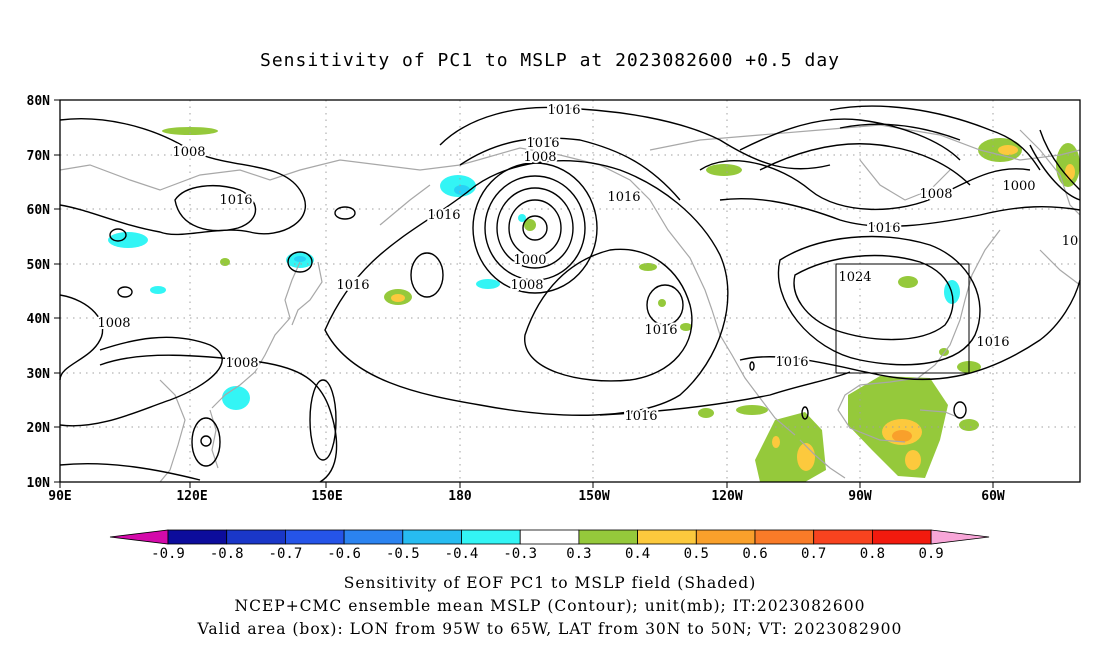 This screenshot has height=650, width=1100. I want to click on coastline-se-asia, so click(172, 431).